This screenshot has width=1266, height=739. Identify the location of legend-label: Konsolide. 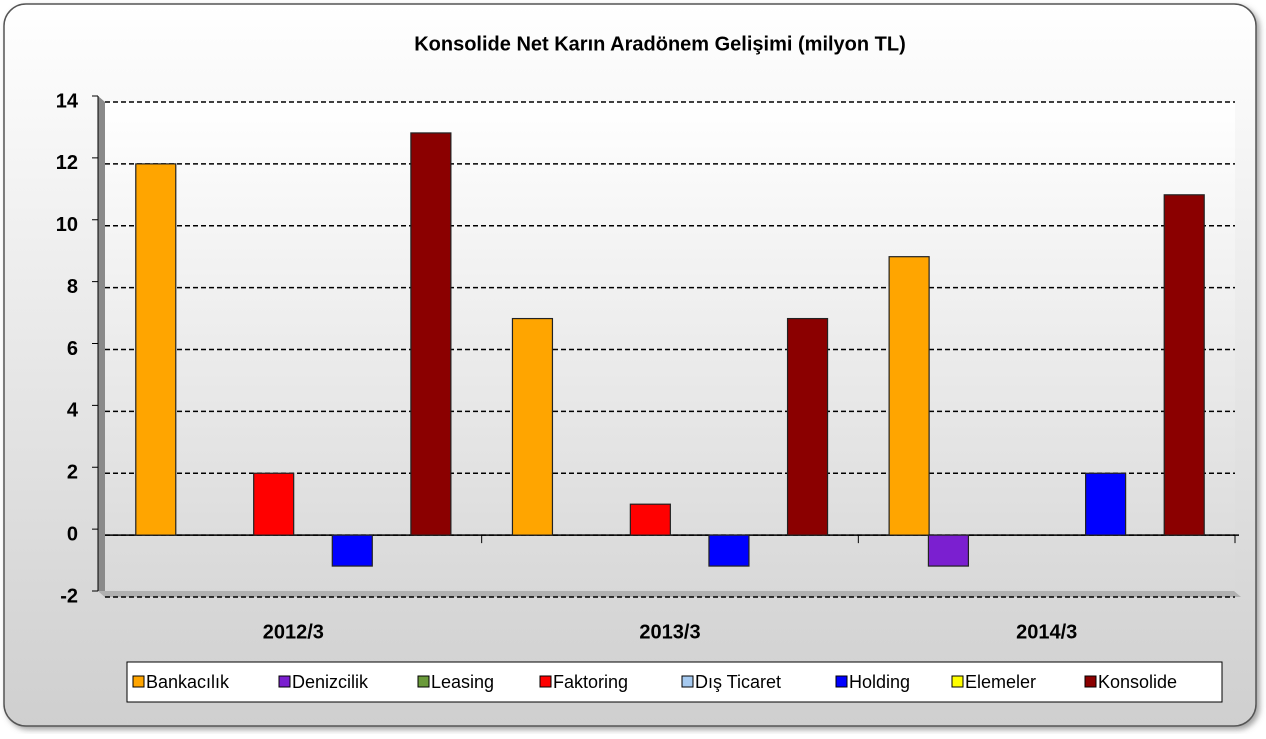
(1137, 682).